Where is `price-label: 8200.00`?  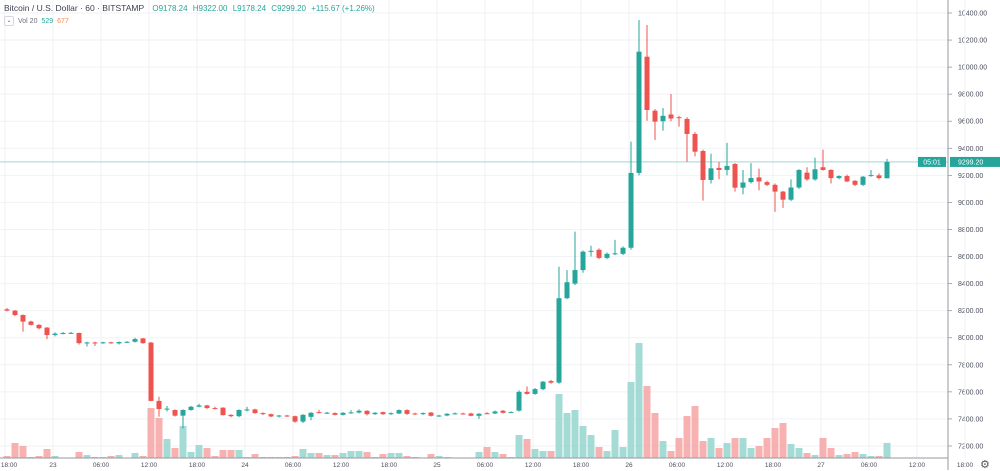 price-label: 8200.00 is located at coordinates (970, 311).